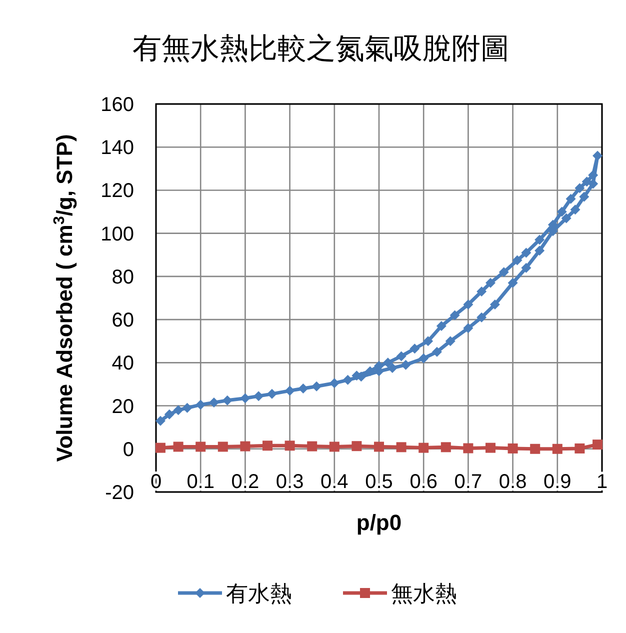 Image resolution: width=626 pixels, height=633 pixels. Describe the element at coordinates (123, 363) in the screenshot. I see `y-tick-label: 40` at that location.